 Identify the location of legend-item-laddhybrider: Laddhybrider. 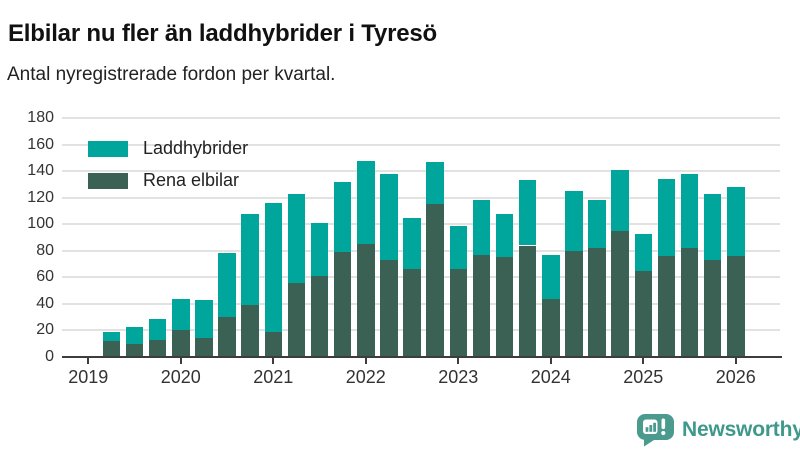
(168, 148).